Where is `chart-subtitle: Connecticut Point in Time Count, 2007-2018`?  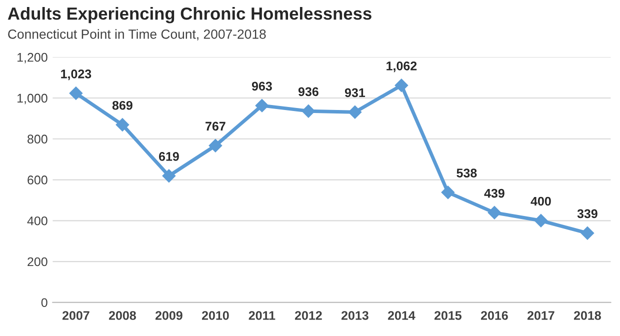
chart-subtitle: Connecticut Point in Time Count, 2007-2018 is located at coordinates (137, 34).